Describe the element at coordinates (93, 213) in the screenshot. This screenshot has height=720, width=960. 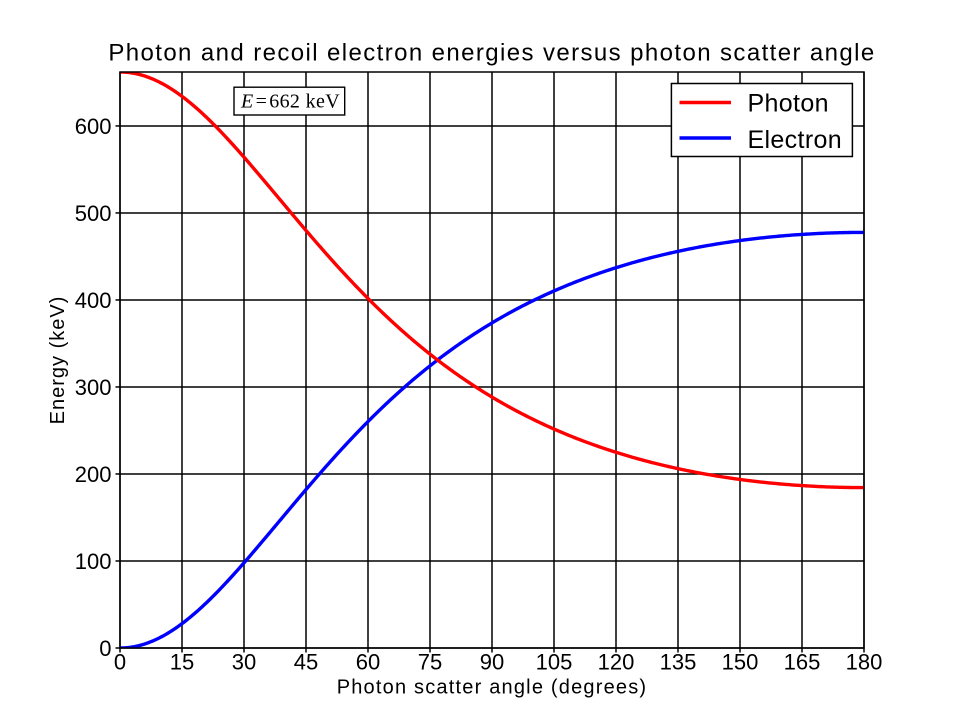
I see `svg-text: 500` at that location.